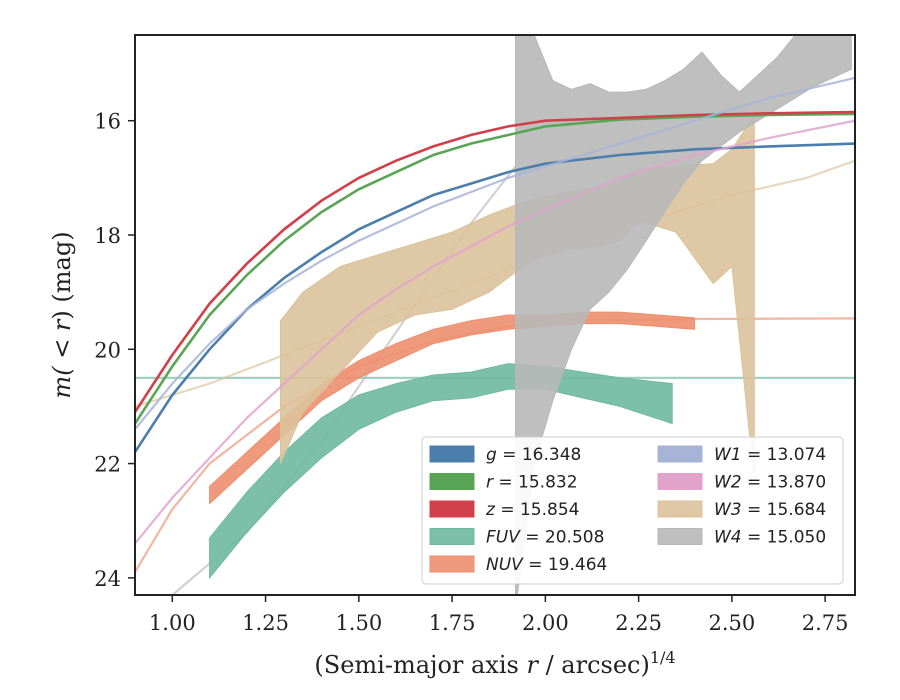 The width and height of the screenshot is (900, 700). I want to click on x-tick-label: 2.00, so click(545, 623).